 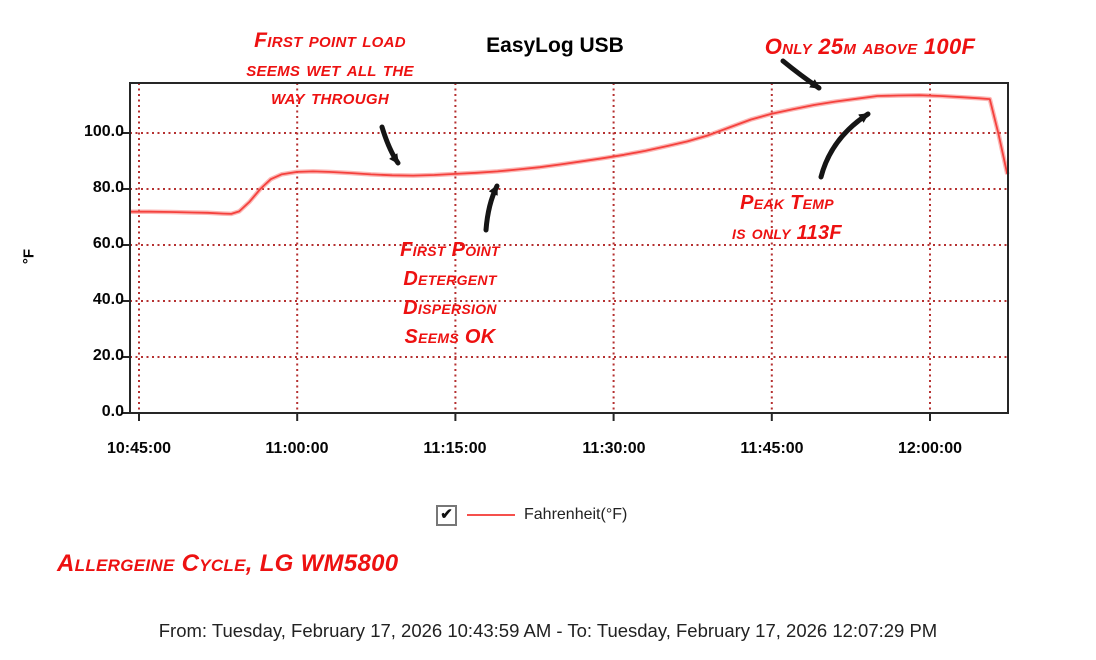 I want to click on annotation-line: way through, so click(x=330, y=97).